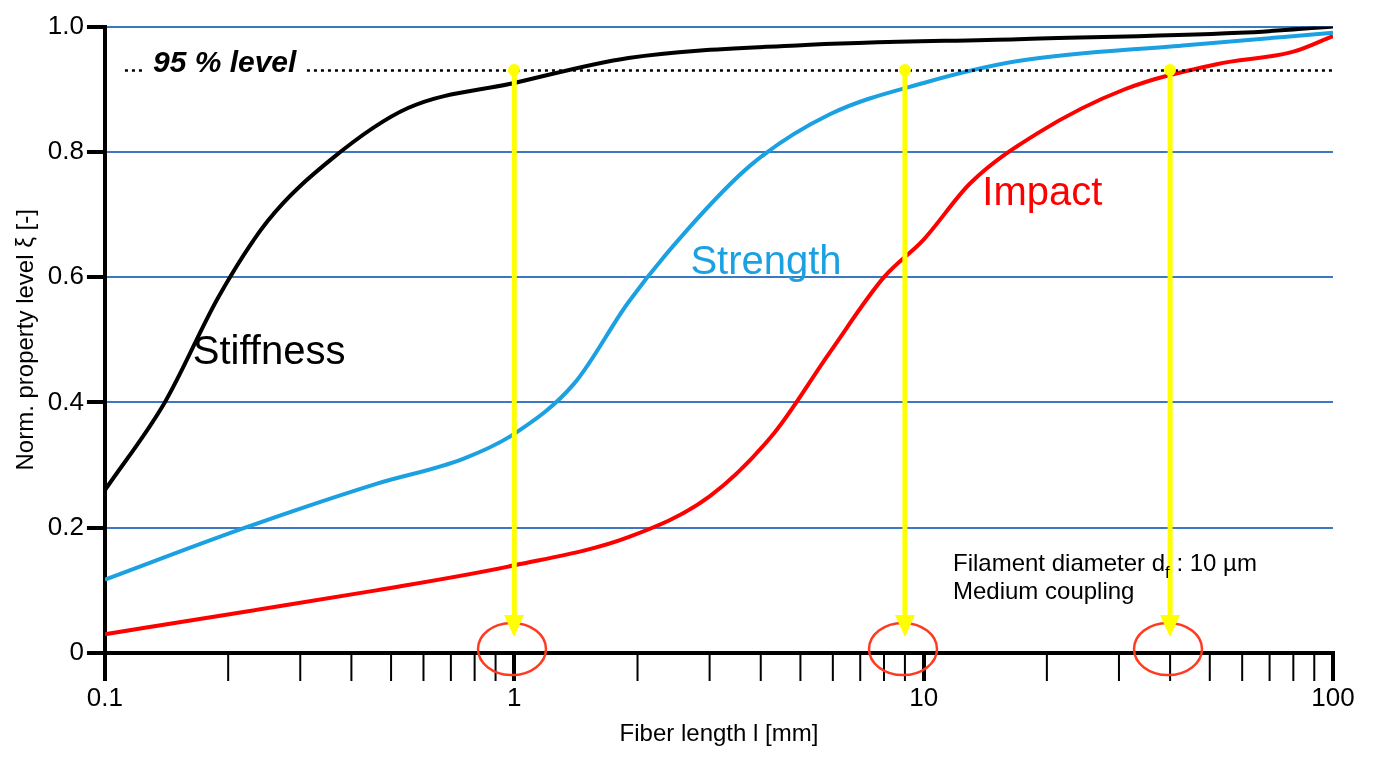 The width and height of the screenshot is (1377, 768). Describe the element at coordinates (766, 260) in the screenshot. I see `series-label: Strength` at that location.